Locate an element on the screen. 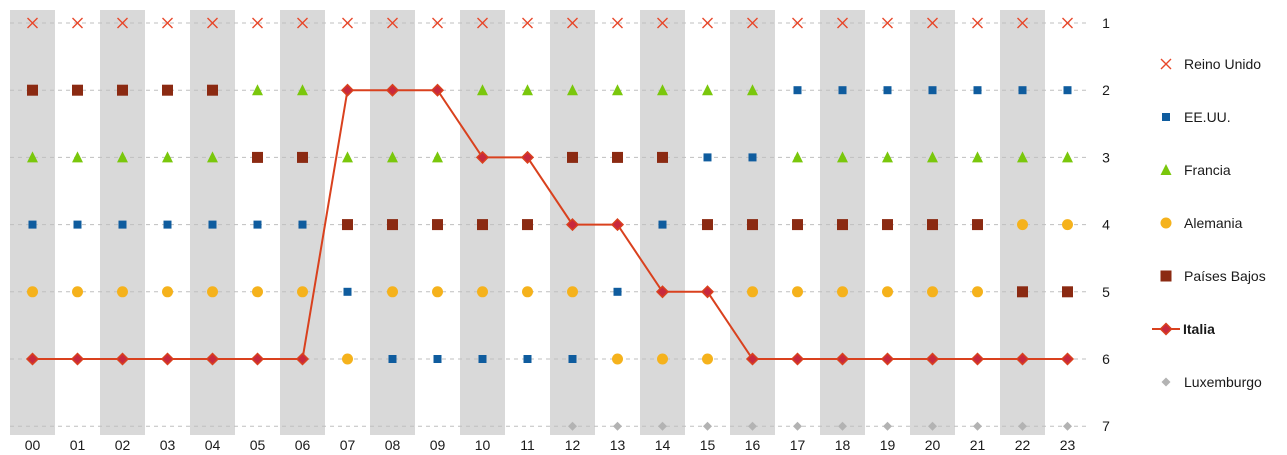 The image size is (1287, 455). legend-item: Francia is located at coordinates (1195, 170).